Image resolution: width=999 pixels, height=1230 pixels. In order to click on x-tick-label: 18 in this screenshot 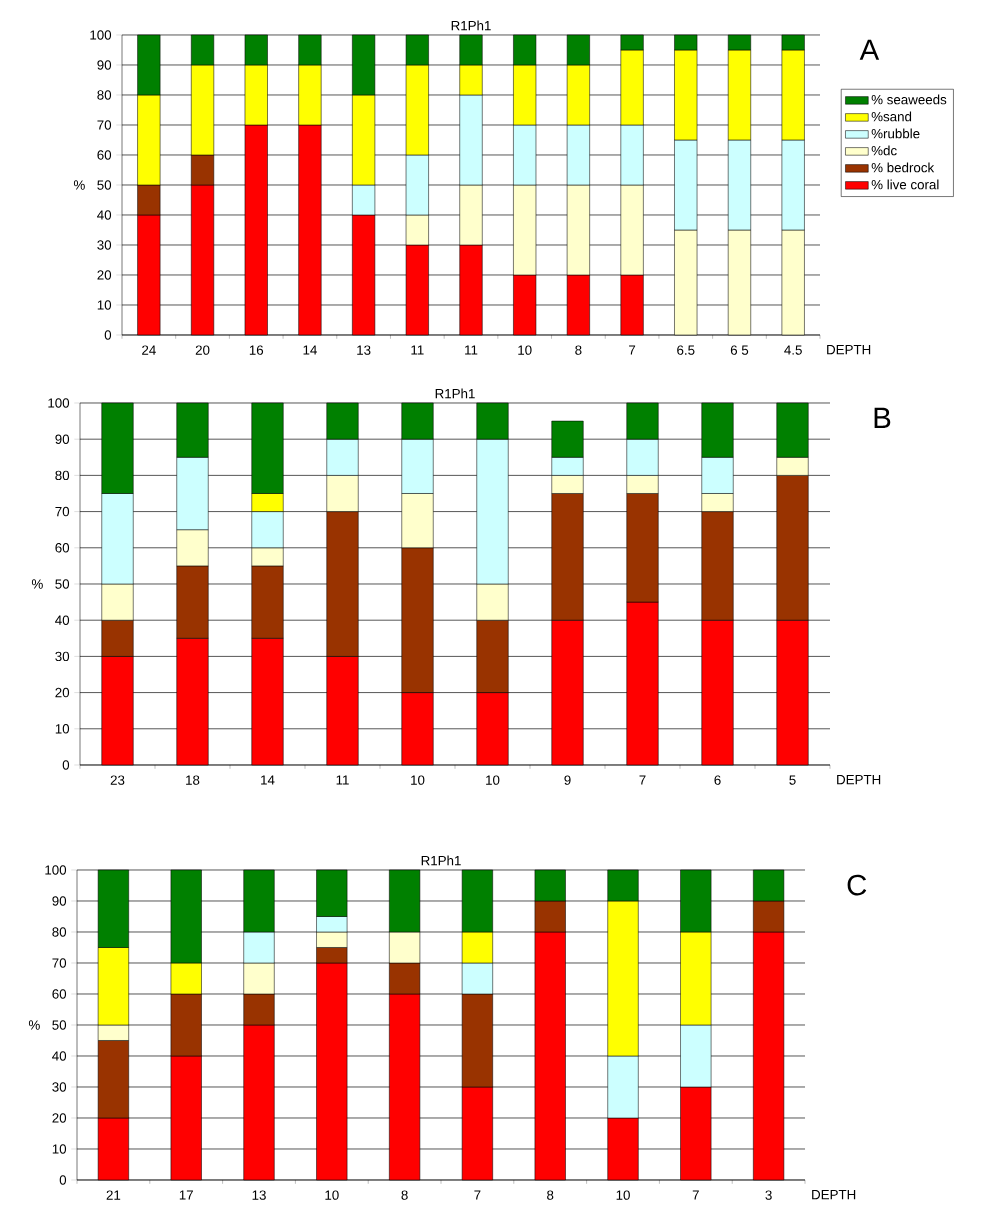, I will do `click(193, 780)`.